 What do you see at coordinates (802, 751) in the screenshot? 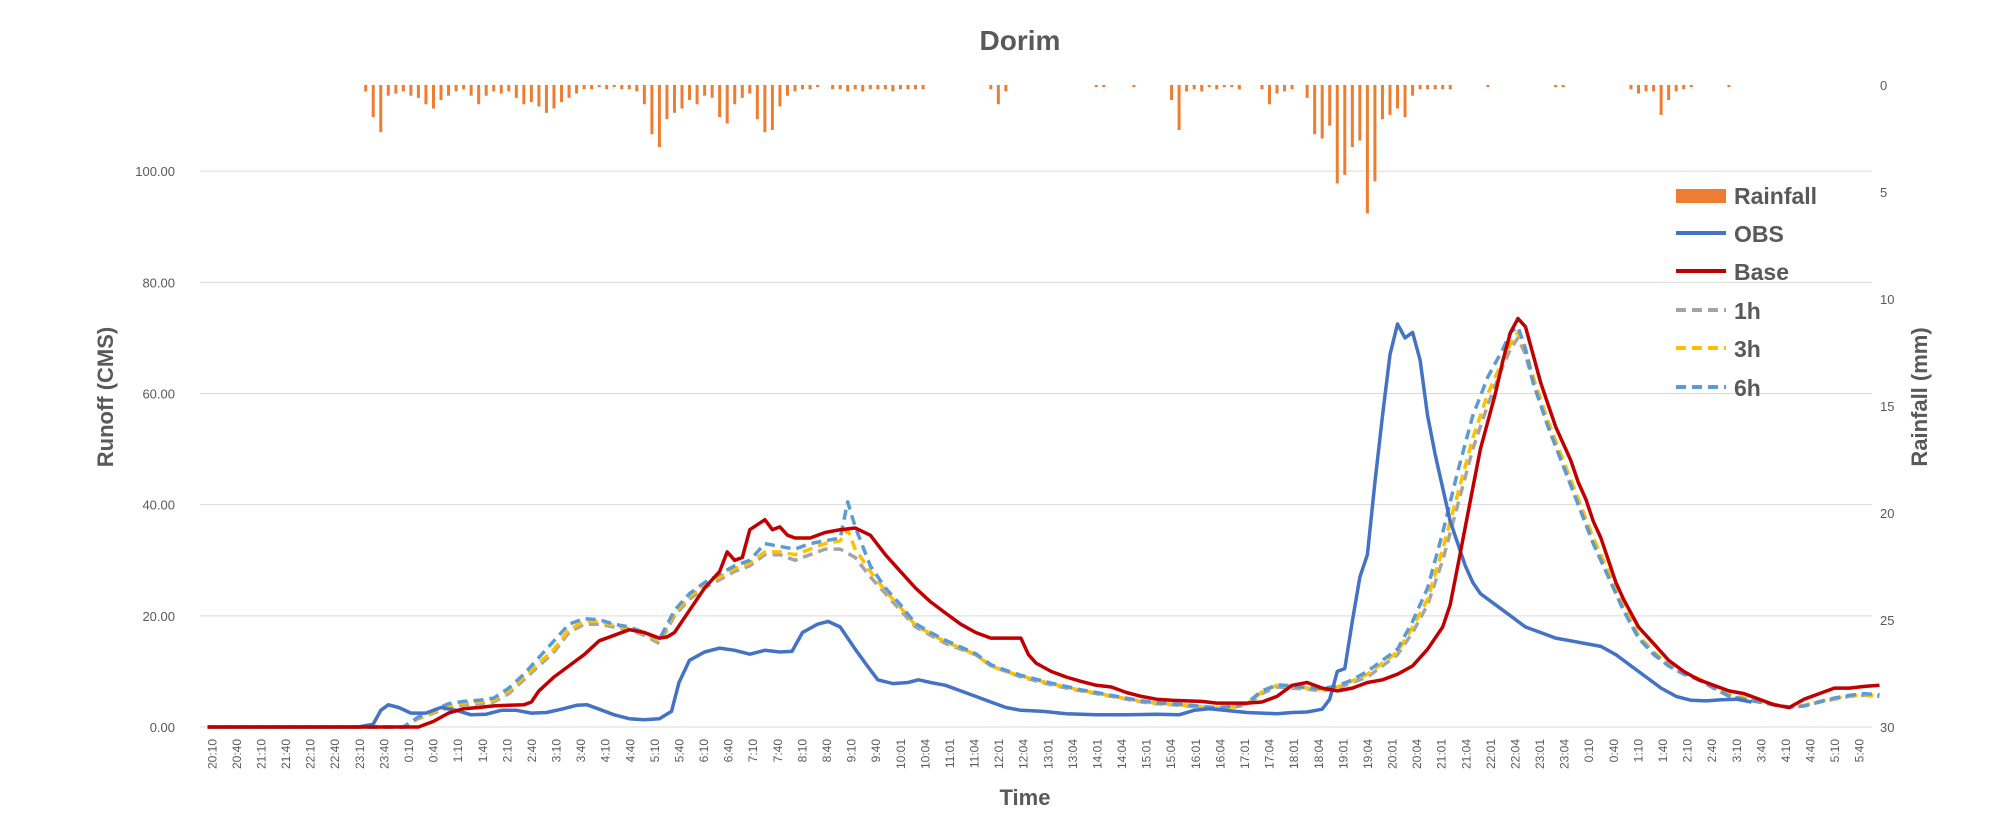
I see `x-tick-label: 8:10` at bounding box center [802, 751].